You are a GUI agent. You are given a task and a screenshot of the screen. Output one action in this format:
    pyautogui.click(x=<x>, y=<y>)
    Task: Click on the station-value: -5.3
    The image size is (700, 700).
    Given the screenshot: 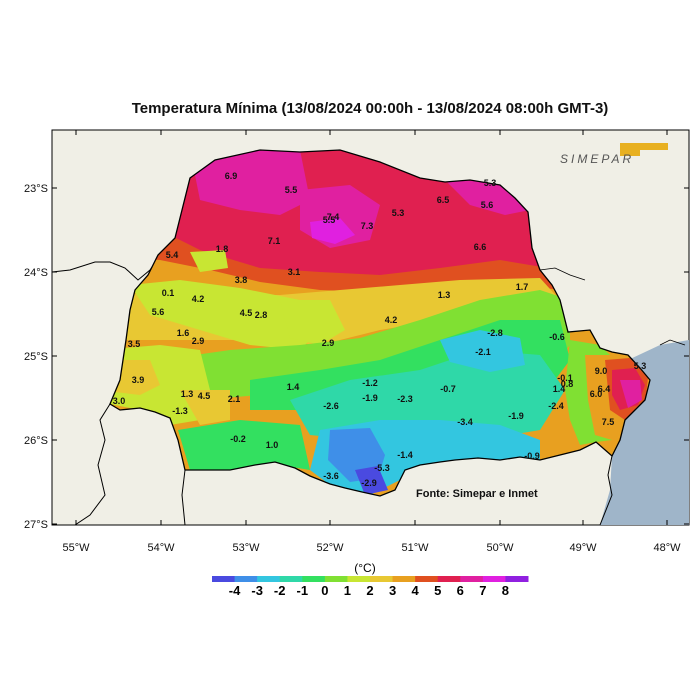 What is the action you would take?
    pyautogui.click(x=382, y=468)
    